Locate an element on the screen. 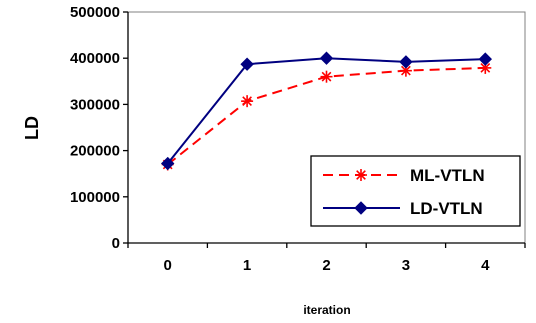 The width and height of the screenshot is (536, 323). x-tick-label: 0 is located at coordinates (168, 265).